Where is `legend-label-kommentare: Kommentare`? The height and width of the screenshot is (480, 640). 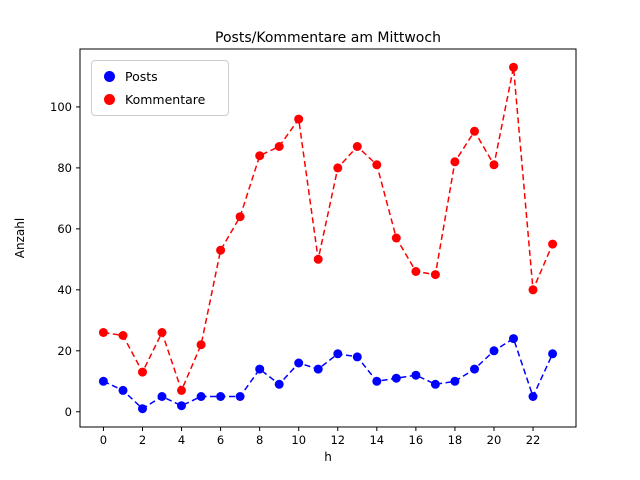
legend-label-kommentare: Kommentare is located at coordinates (165, 99).